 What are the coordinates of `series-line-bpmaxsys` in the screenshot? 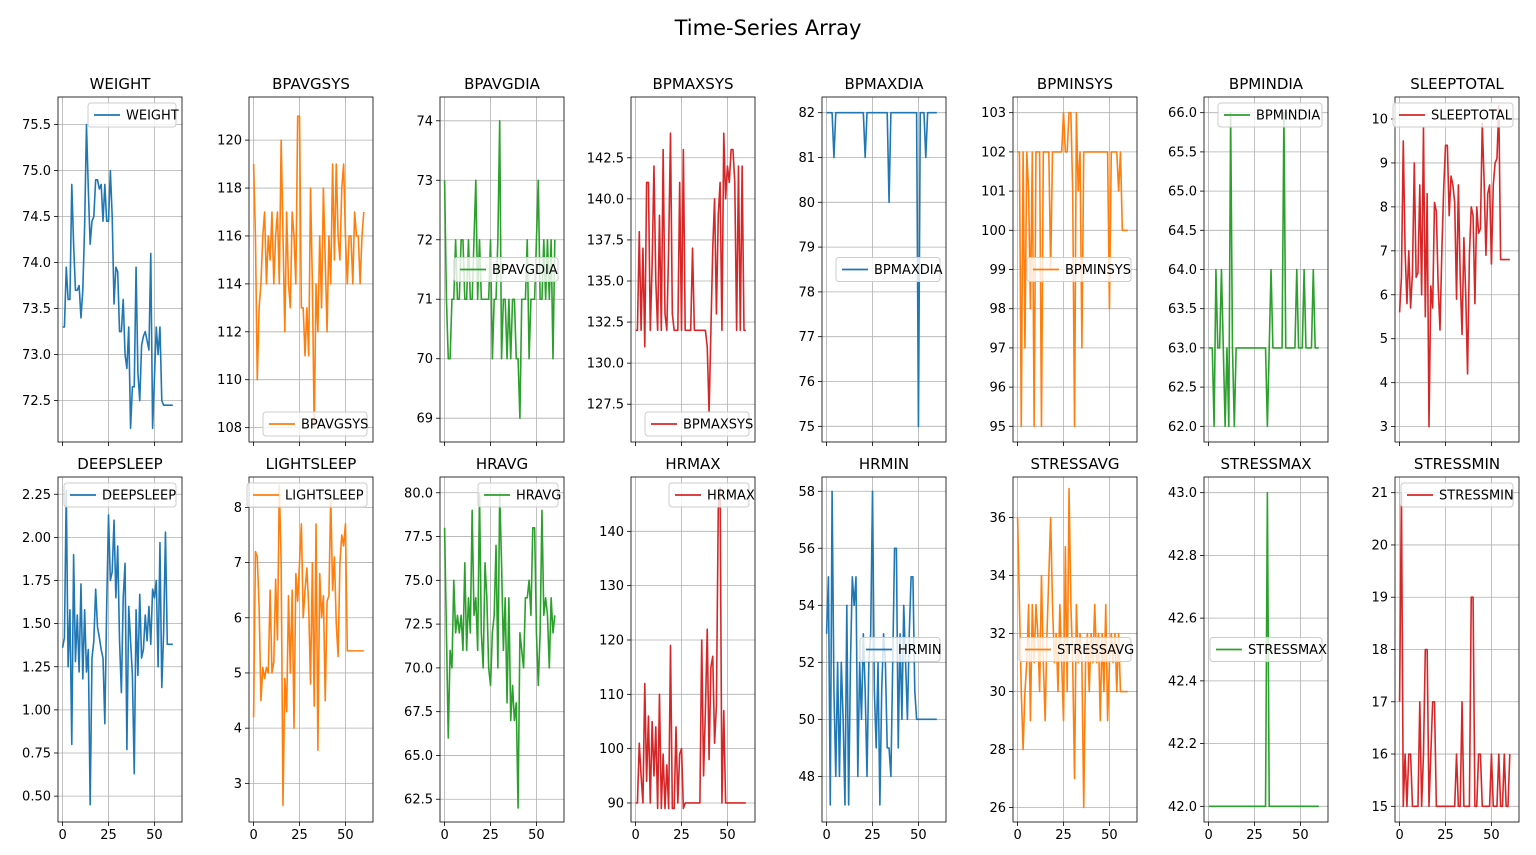 It's located at (690, 273).